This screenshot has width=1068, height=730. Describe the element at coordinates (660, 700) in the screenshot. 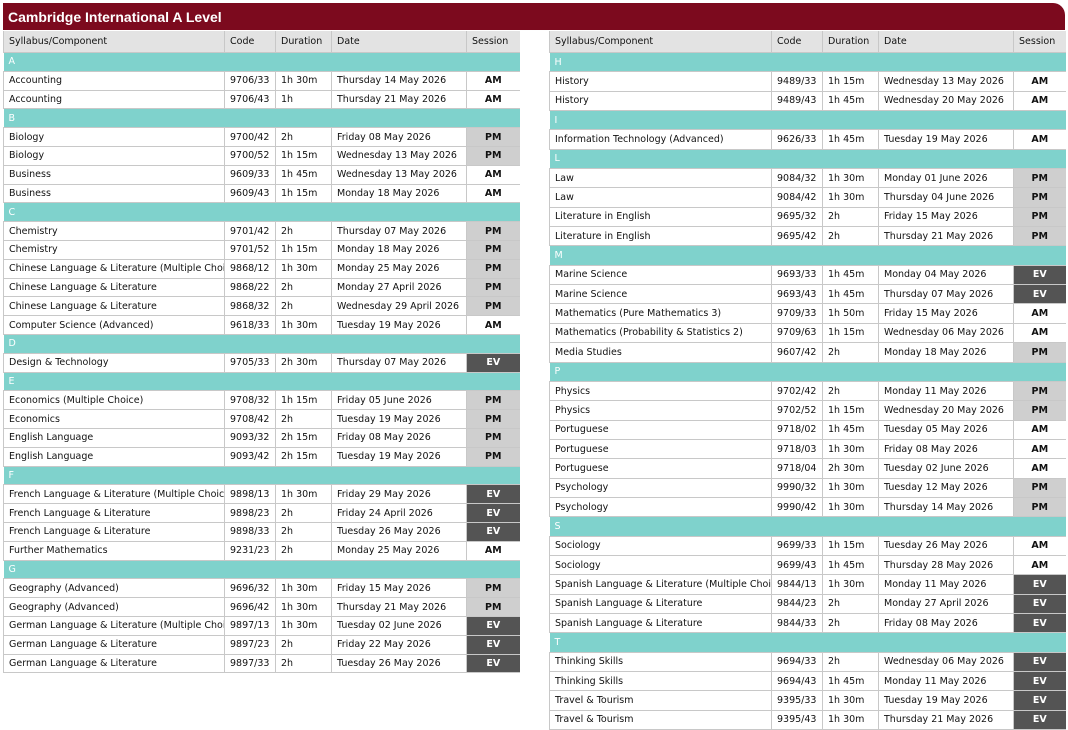

I see `syllabus: Travel & Tourism` at that location.